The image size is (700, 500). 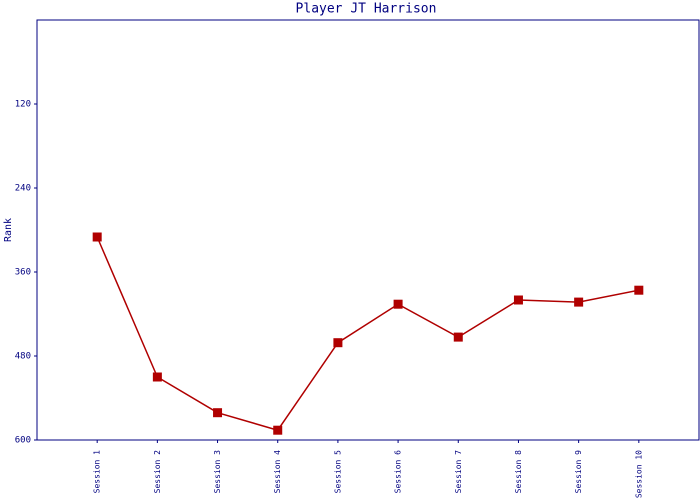 What do you see at coordinates (638, 474) in the screenshot?
I see `x-tick-label: Session 10` at bounding box center [638, 474].